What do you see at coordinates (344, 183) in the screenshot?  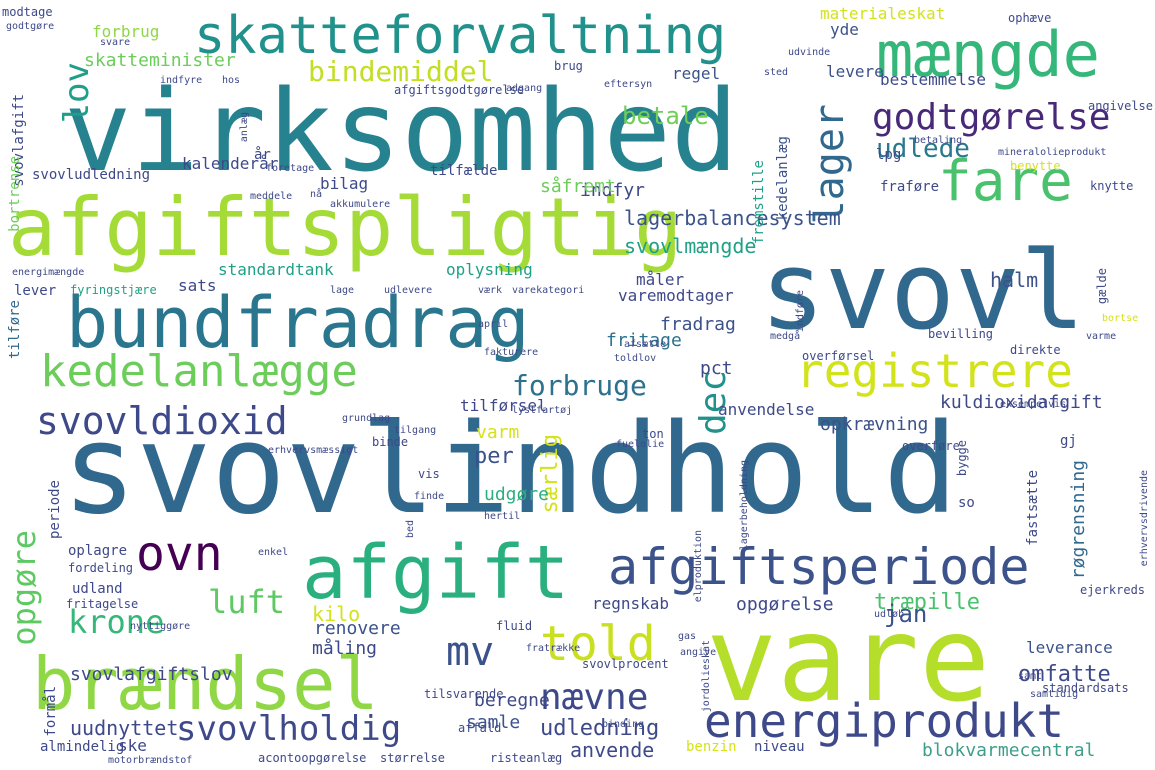 I see `word: bilag` at bounding box center [344, 183].